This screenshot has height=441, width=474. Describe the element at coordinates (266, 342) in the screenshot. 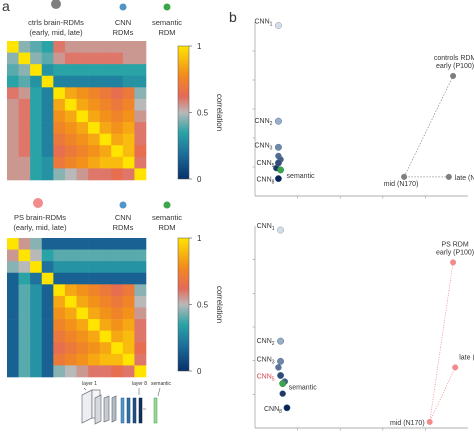

I see `cnn-point-label: CNN2` at that location.